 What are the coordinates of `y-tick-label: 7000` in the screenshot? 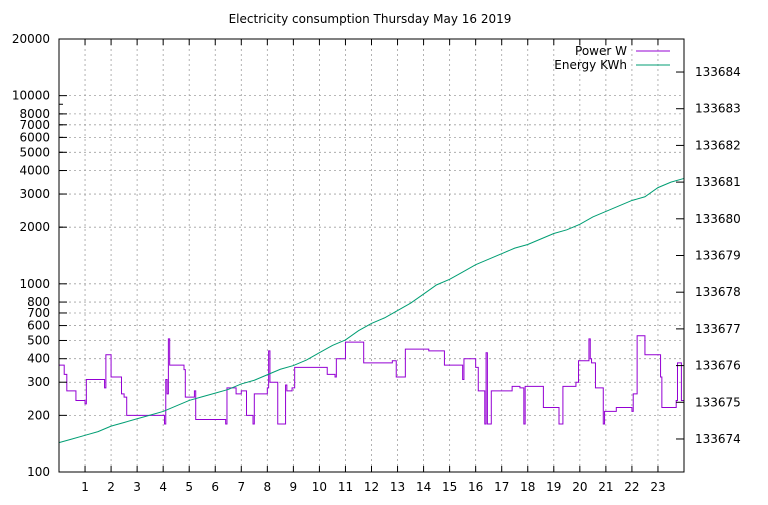 It's located at (34, 125).